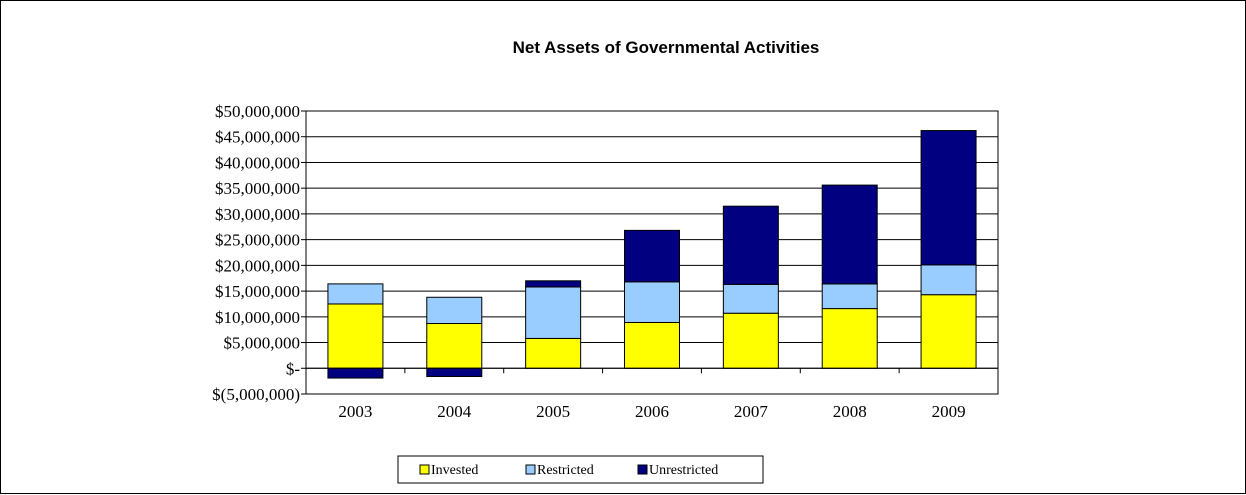 The height and width of the screenshot is (495, 1246). Describe the element at coordinates (454, 470) in the screenshot. I see `legend-label-invested: Invested` at that location.